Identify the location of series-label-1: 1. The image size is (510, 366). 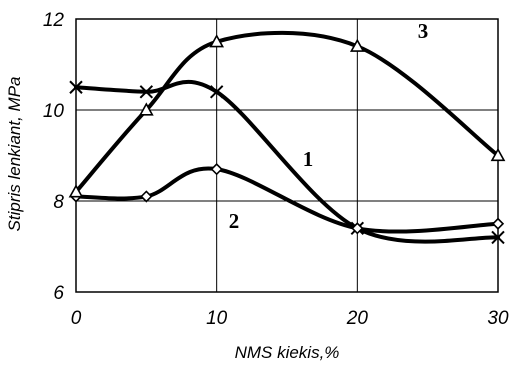
(308, 159).